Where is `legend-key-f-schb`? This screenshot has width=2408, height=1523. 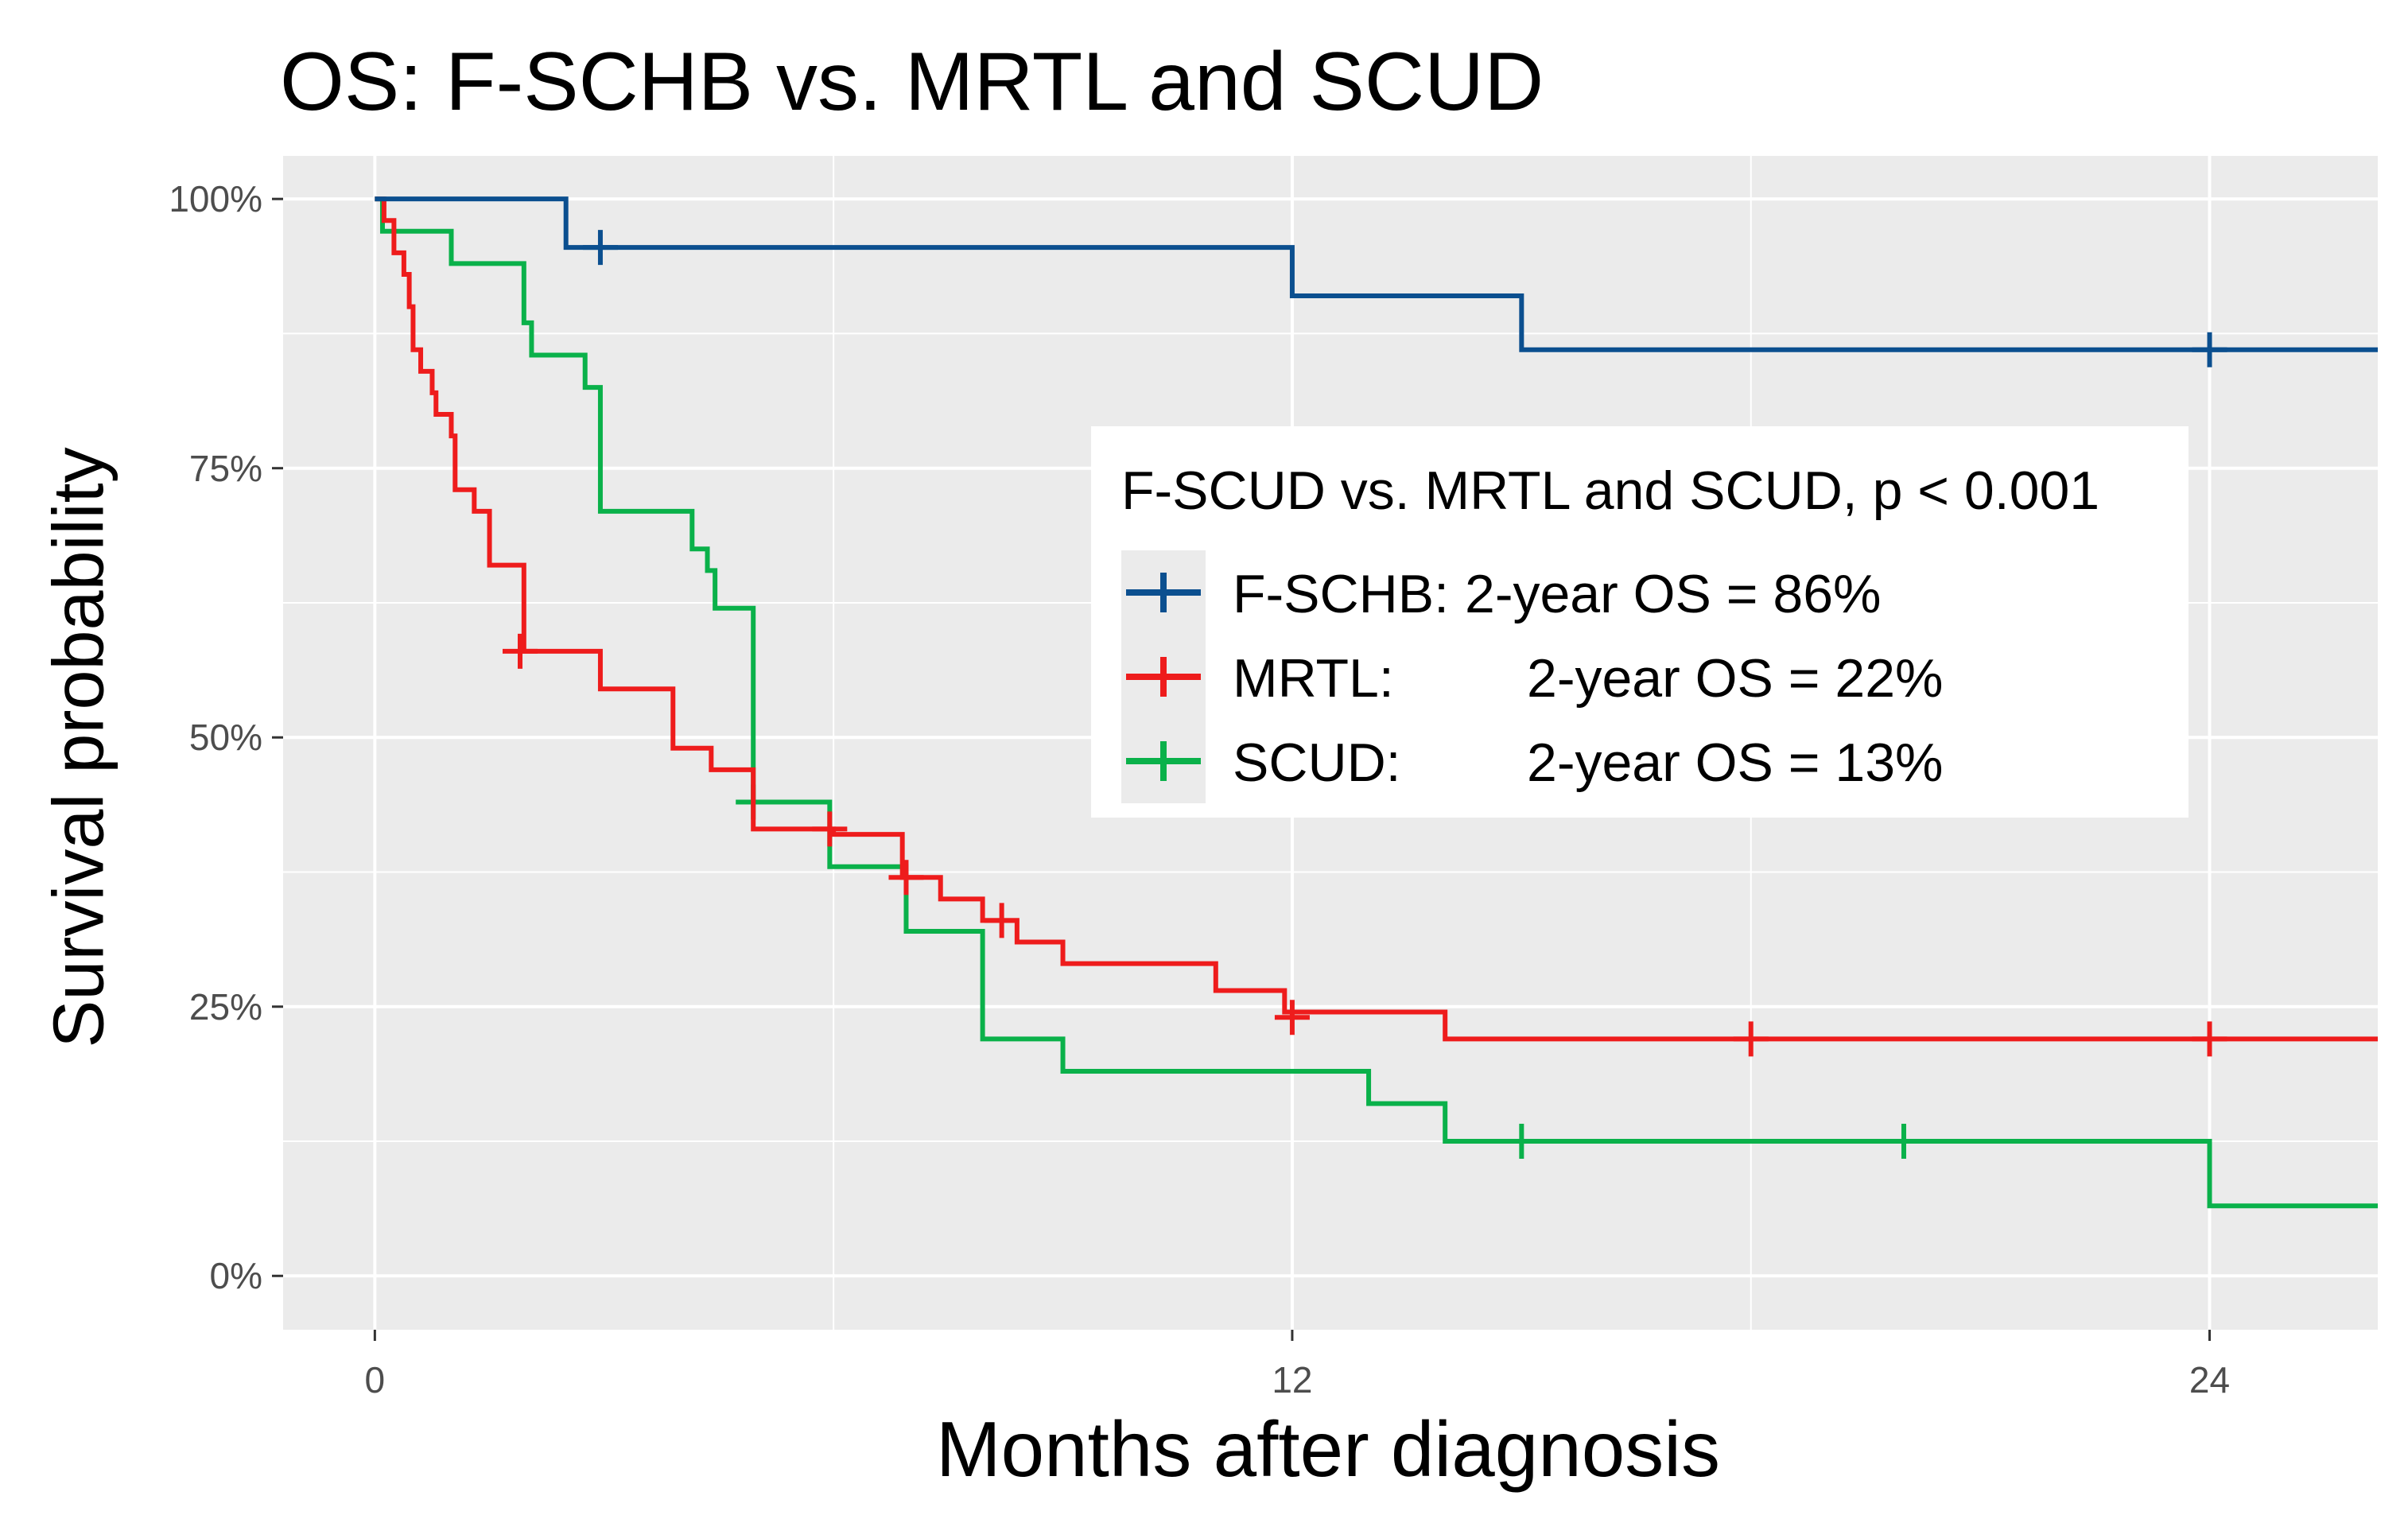
legend-key-f-schb is located at coordinates (1163, 593).